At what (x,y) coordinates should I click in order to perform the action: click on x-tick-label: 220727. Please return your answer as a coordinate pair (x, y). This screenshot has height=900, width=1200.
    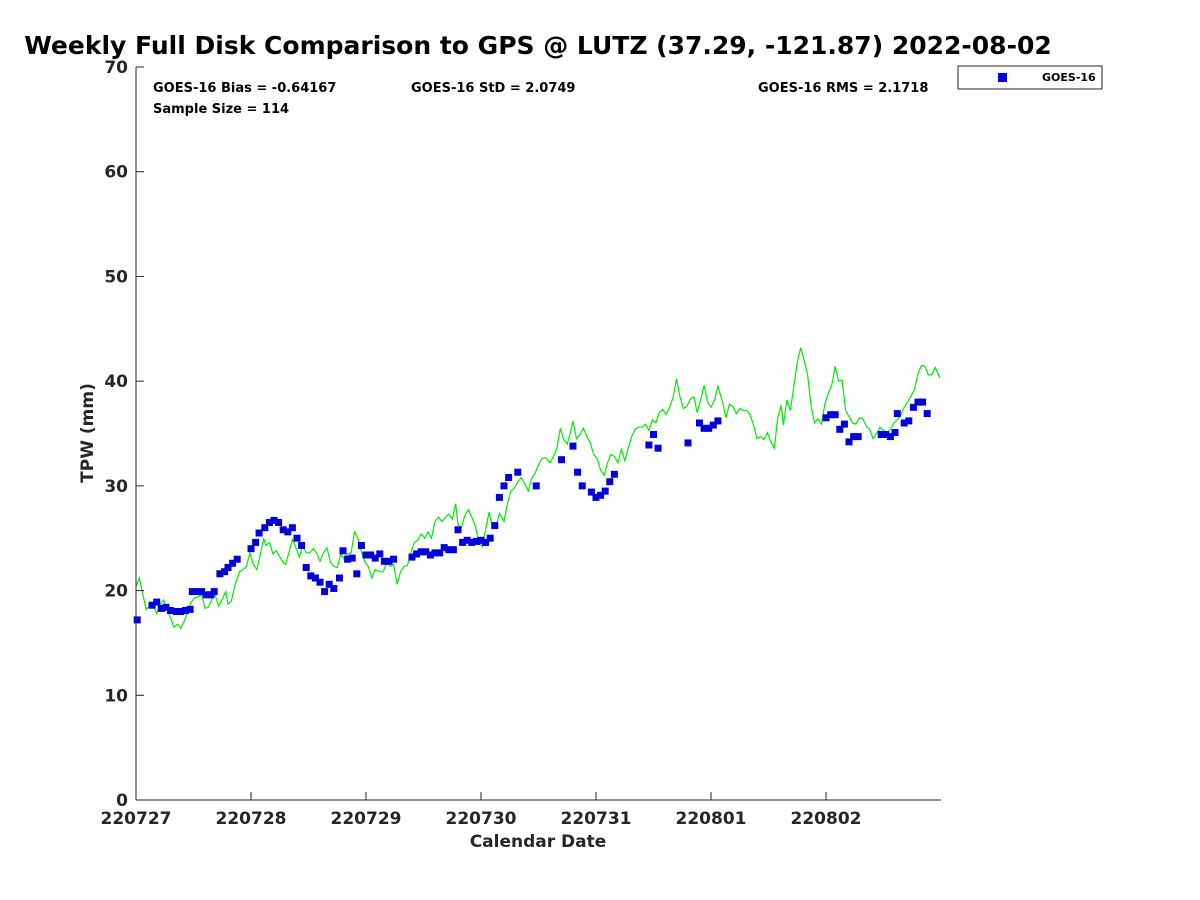
    Looking at the image, I should click on (136, 819).